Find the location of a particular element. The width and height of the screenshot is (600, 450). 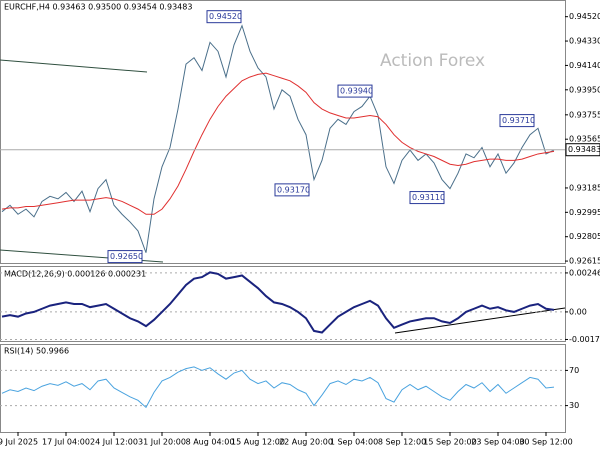

current-price-box is located at coordinates (582, 150).